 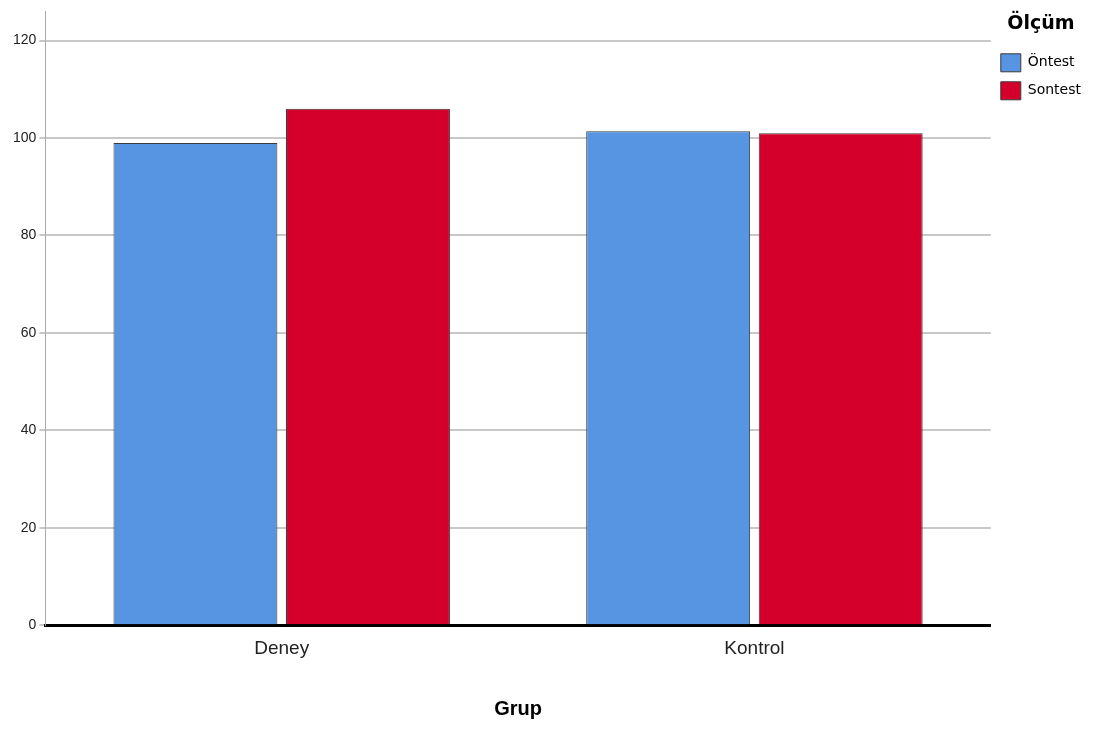 What do you see at coordinates (25, 136) in the screenshot?
I see `y-tick-label: 100` at bounding box center [25, 136].